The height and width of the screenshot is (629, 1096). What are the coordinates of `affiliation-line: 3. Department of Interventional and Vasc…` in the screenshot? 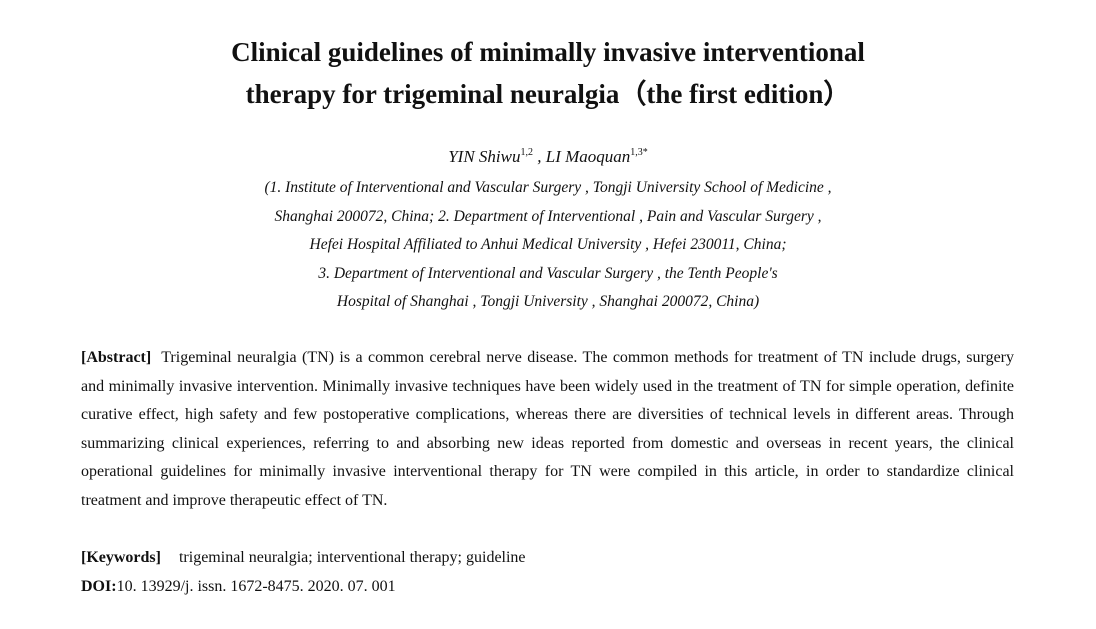 It's located at (548, 273).